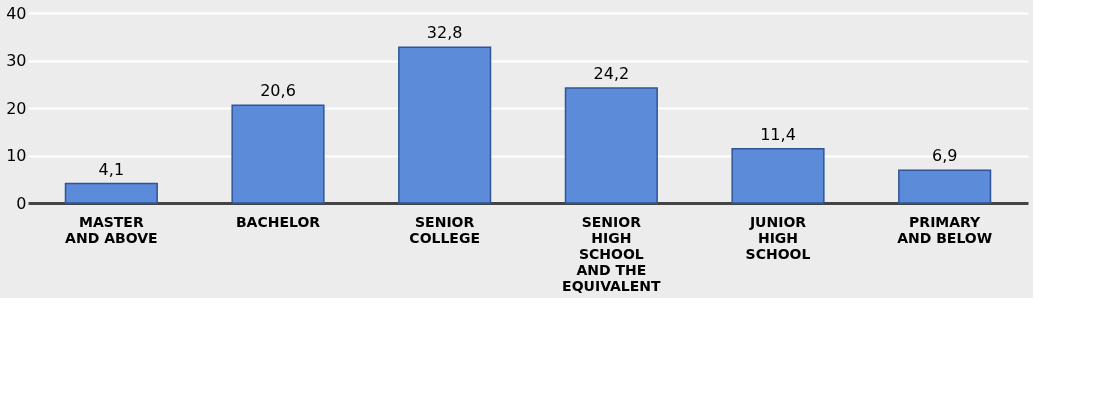 The height and width of the screenshot is (419, 1105). Describe the element at coordinates (16, 13) in the screenshot. I see `y-tick-label: 40` at that location.